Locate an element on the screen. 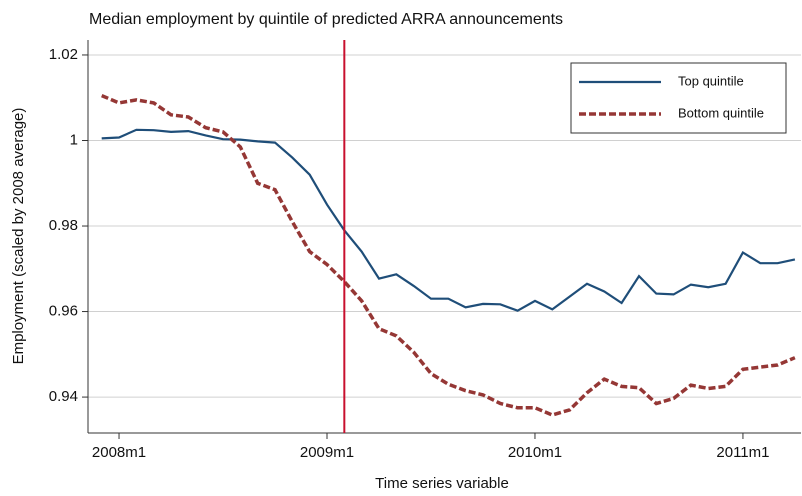 This screenshot has width=802, height=496. legend-label: Bottom quintile is located at coordinates (721, 112).